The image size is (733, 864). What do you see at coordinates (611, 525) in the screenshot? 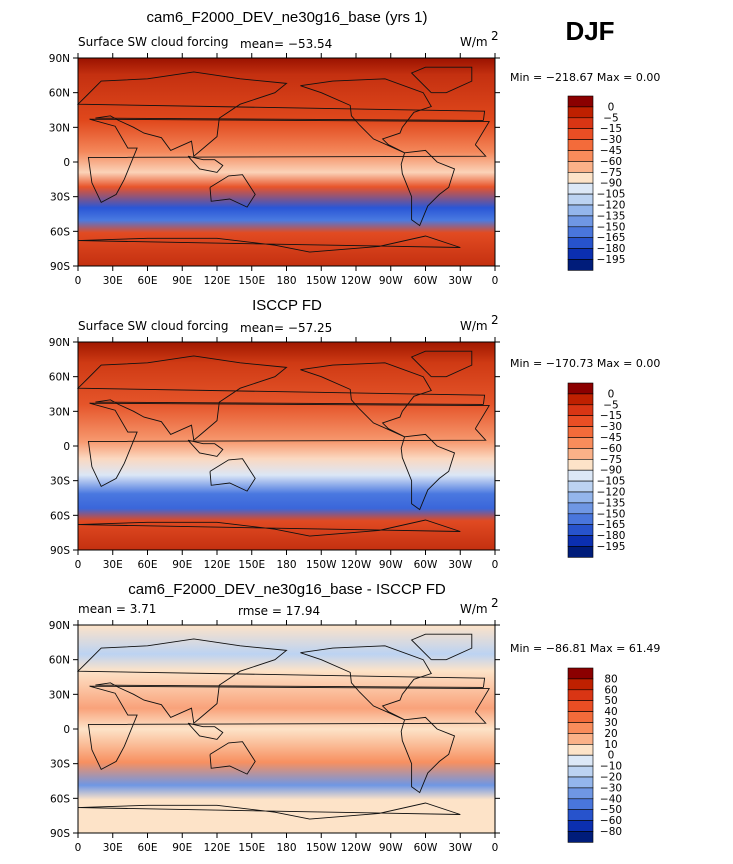
I see `colorbar-label: −165` at bounding box center [611, 525].